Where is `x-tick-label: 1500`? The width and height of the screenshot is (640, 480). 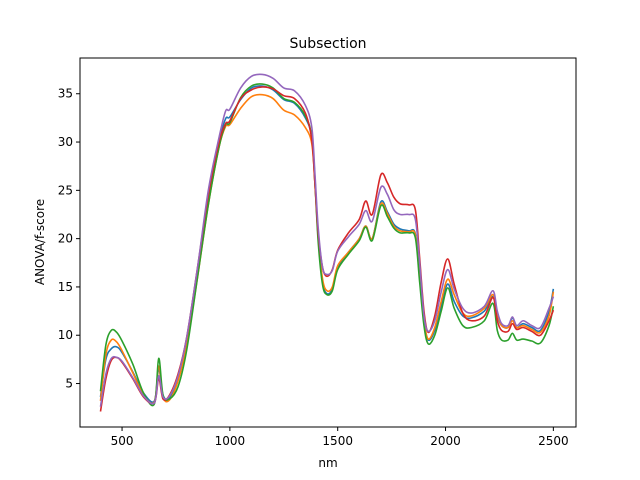 x-tick-label: 1500 is located at coordinates (337, 441).